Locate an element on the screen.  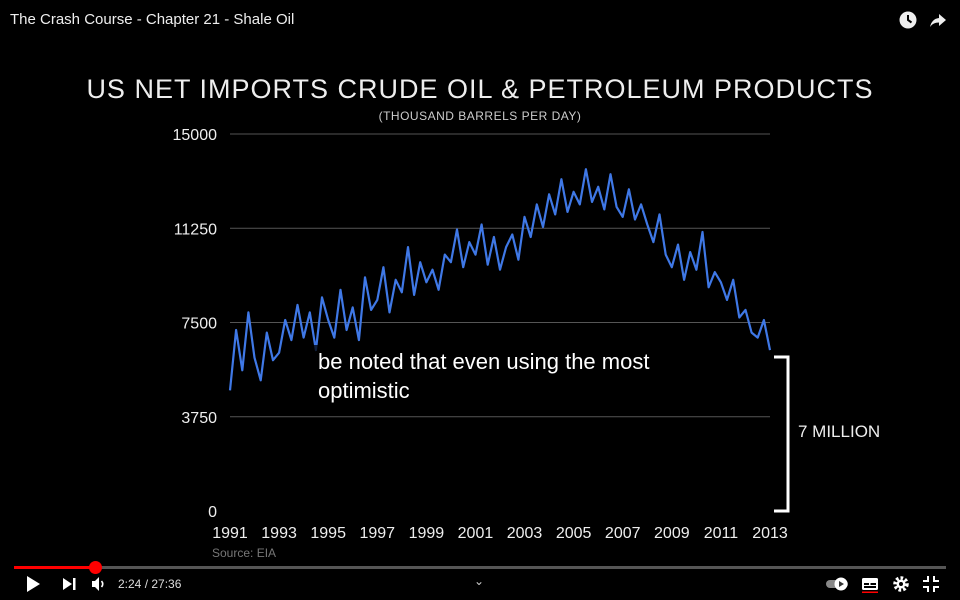
volume-icon is located at coordinates (99, 584).